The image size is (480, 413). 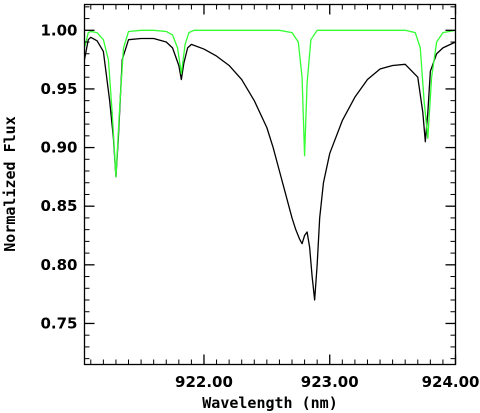 I want to click on y-tick-label: 0.80, so click(x=58, y=265).